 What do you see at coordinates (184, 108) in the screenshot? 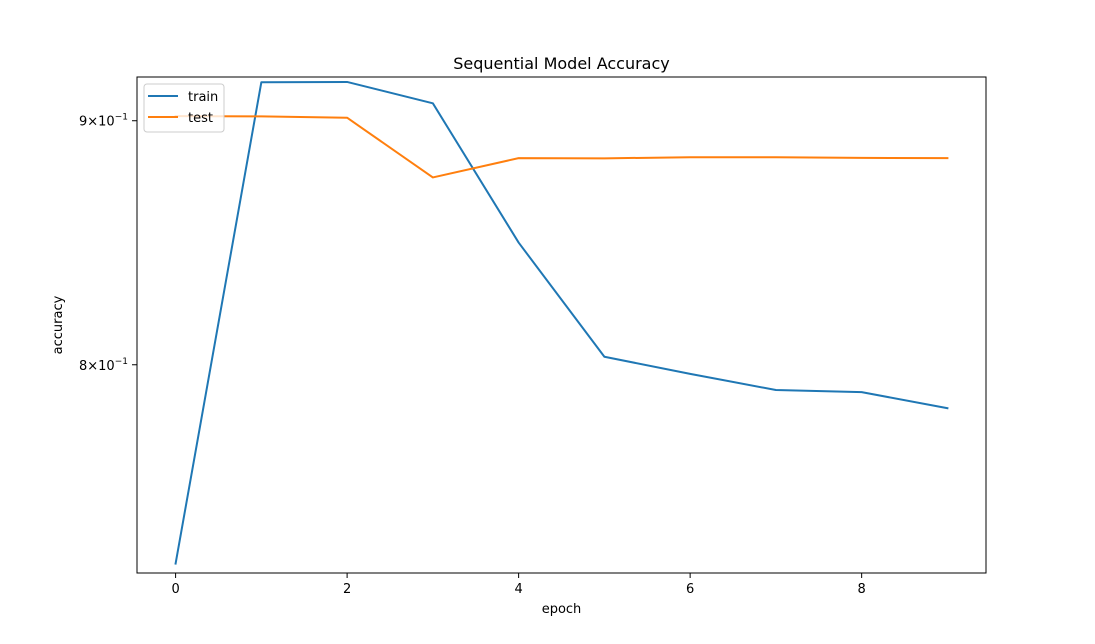
I see `legend: train test` at bounding box center [184, 108].